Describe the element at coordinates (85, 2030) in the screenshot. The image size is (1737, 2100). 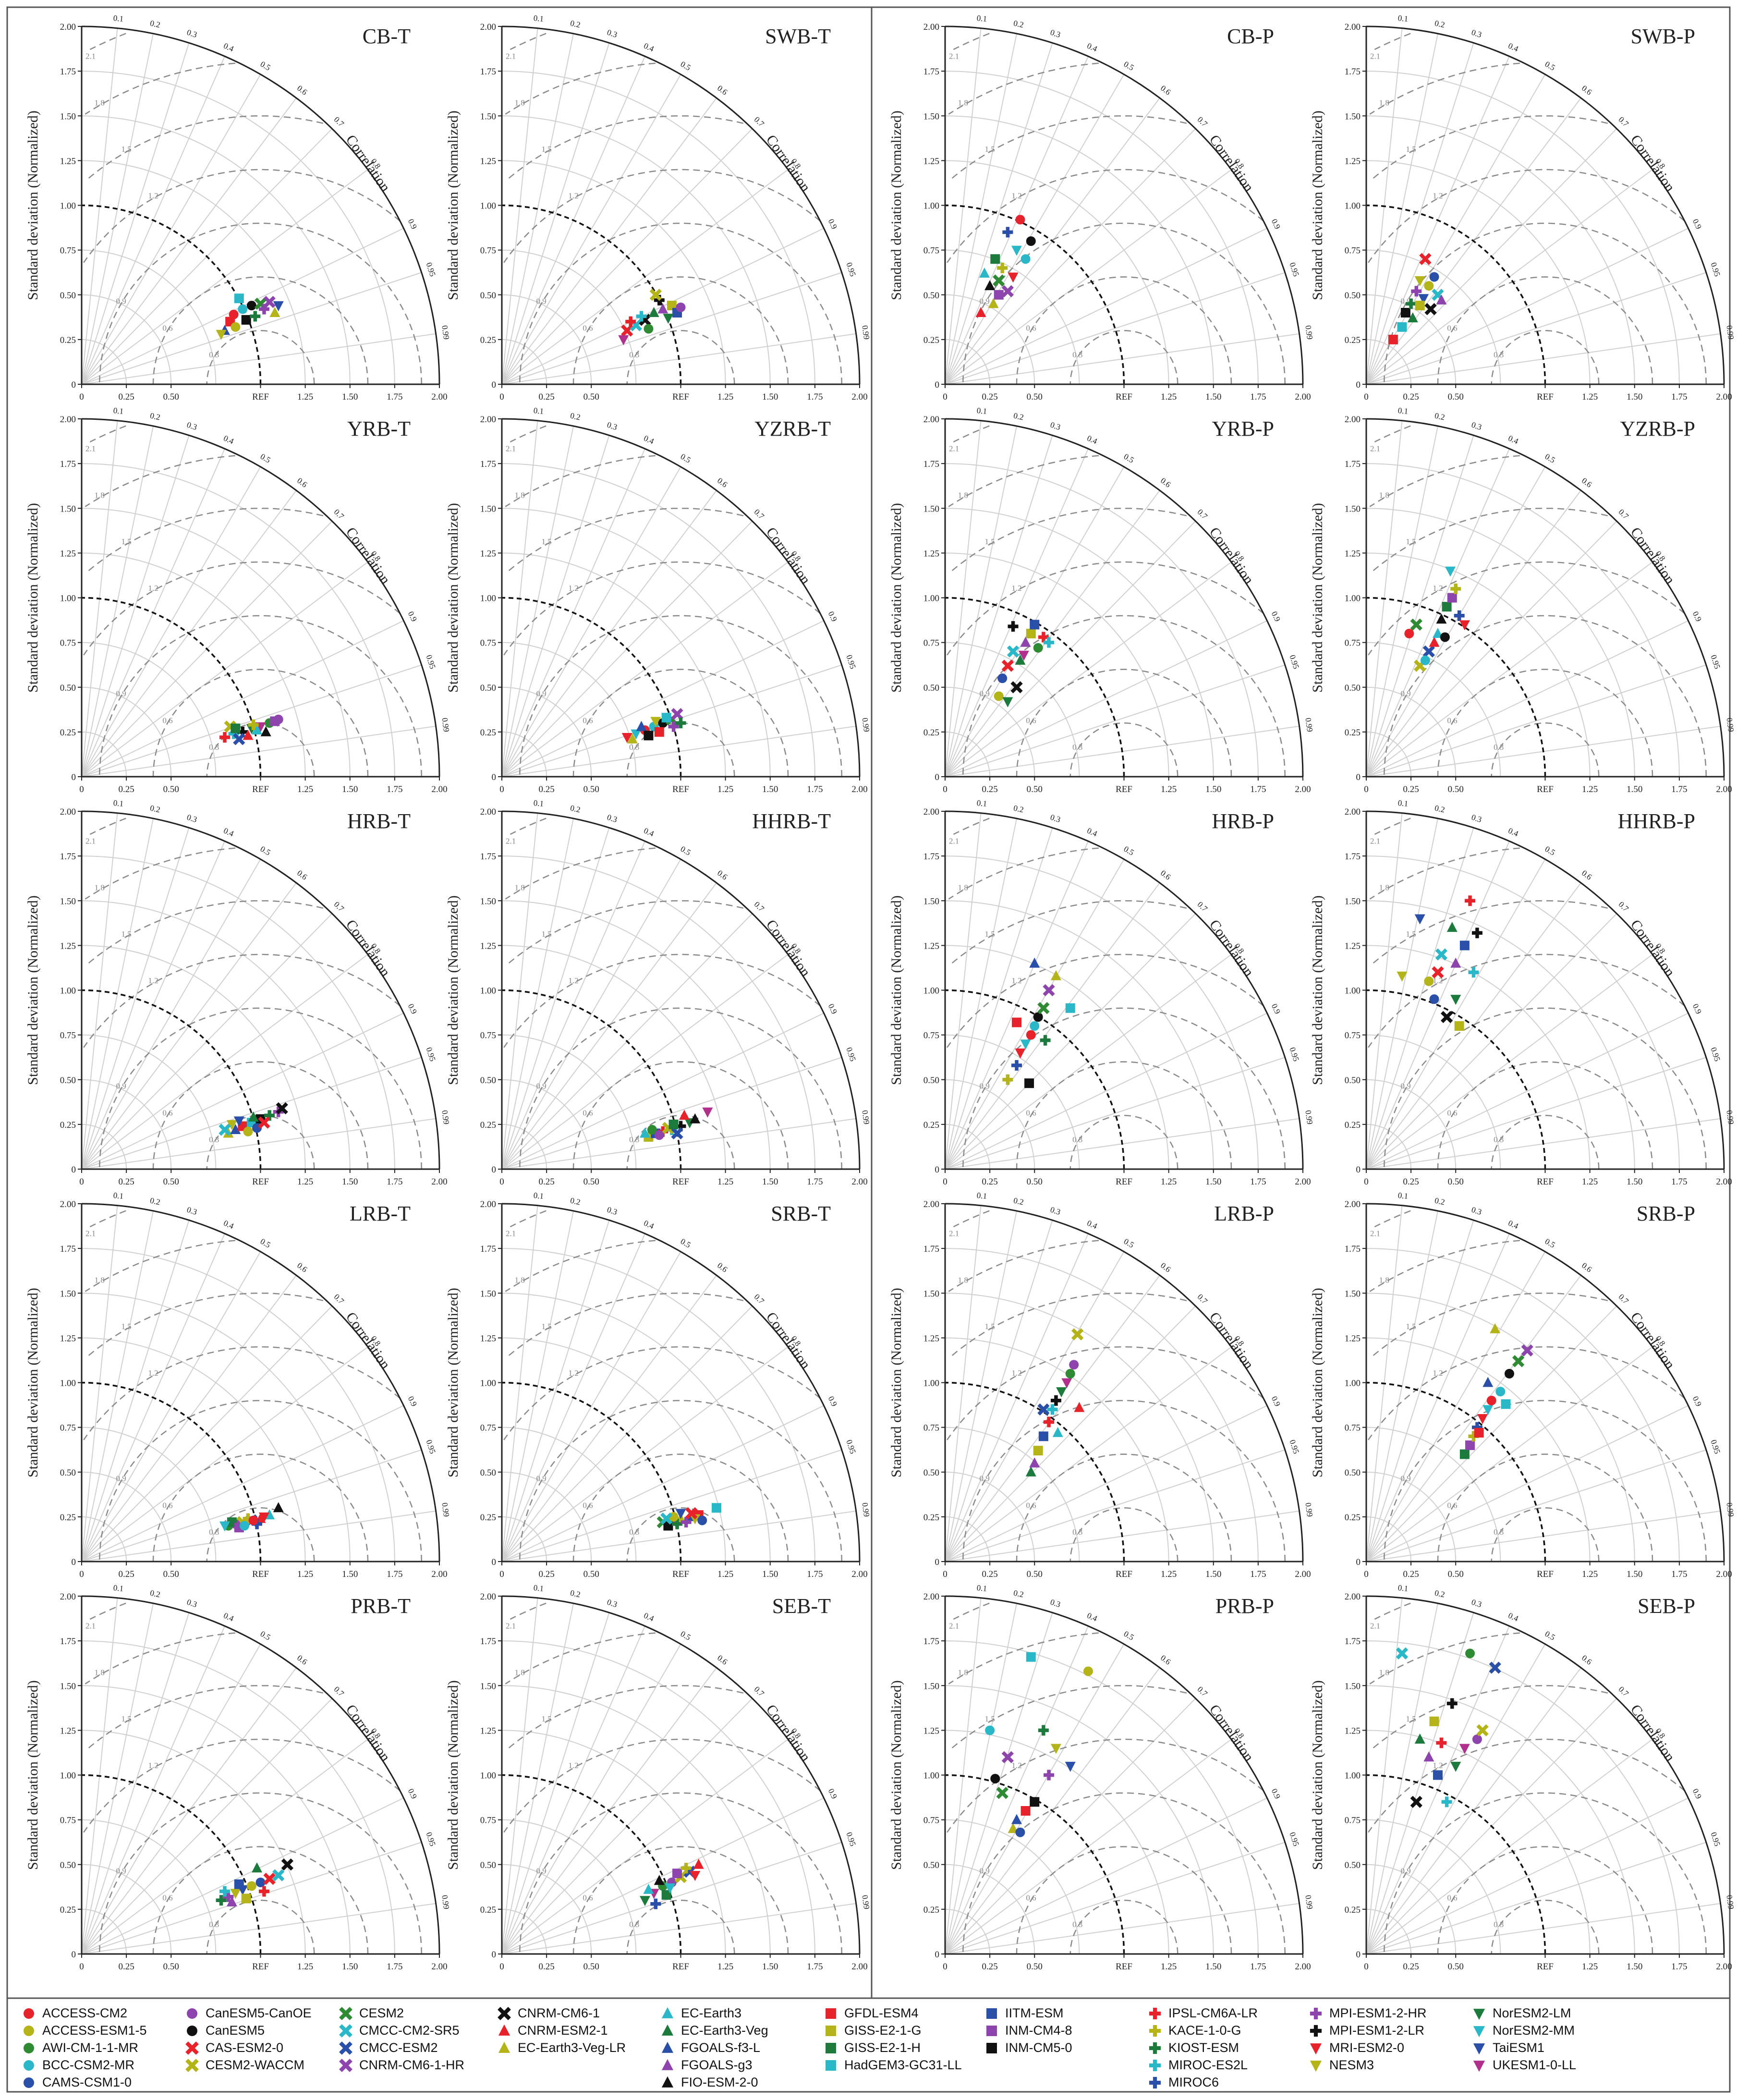
I see `legend-item: ACCESS-ESM1-5` at that location.